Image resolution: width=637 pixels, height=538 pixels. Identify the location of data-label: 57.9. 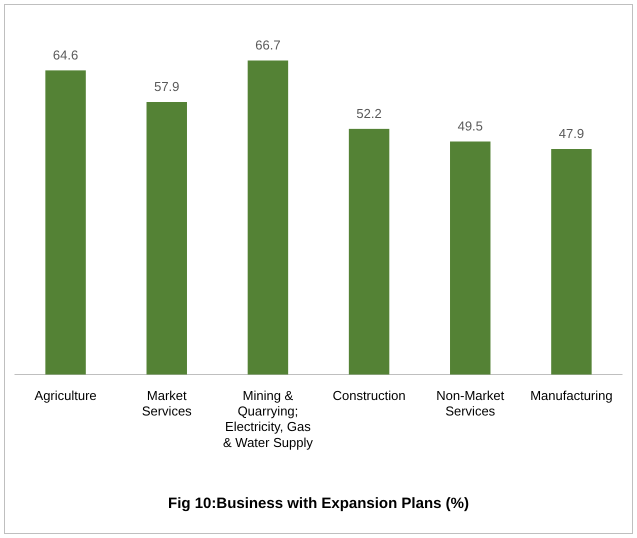
(167, 86).